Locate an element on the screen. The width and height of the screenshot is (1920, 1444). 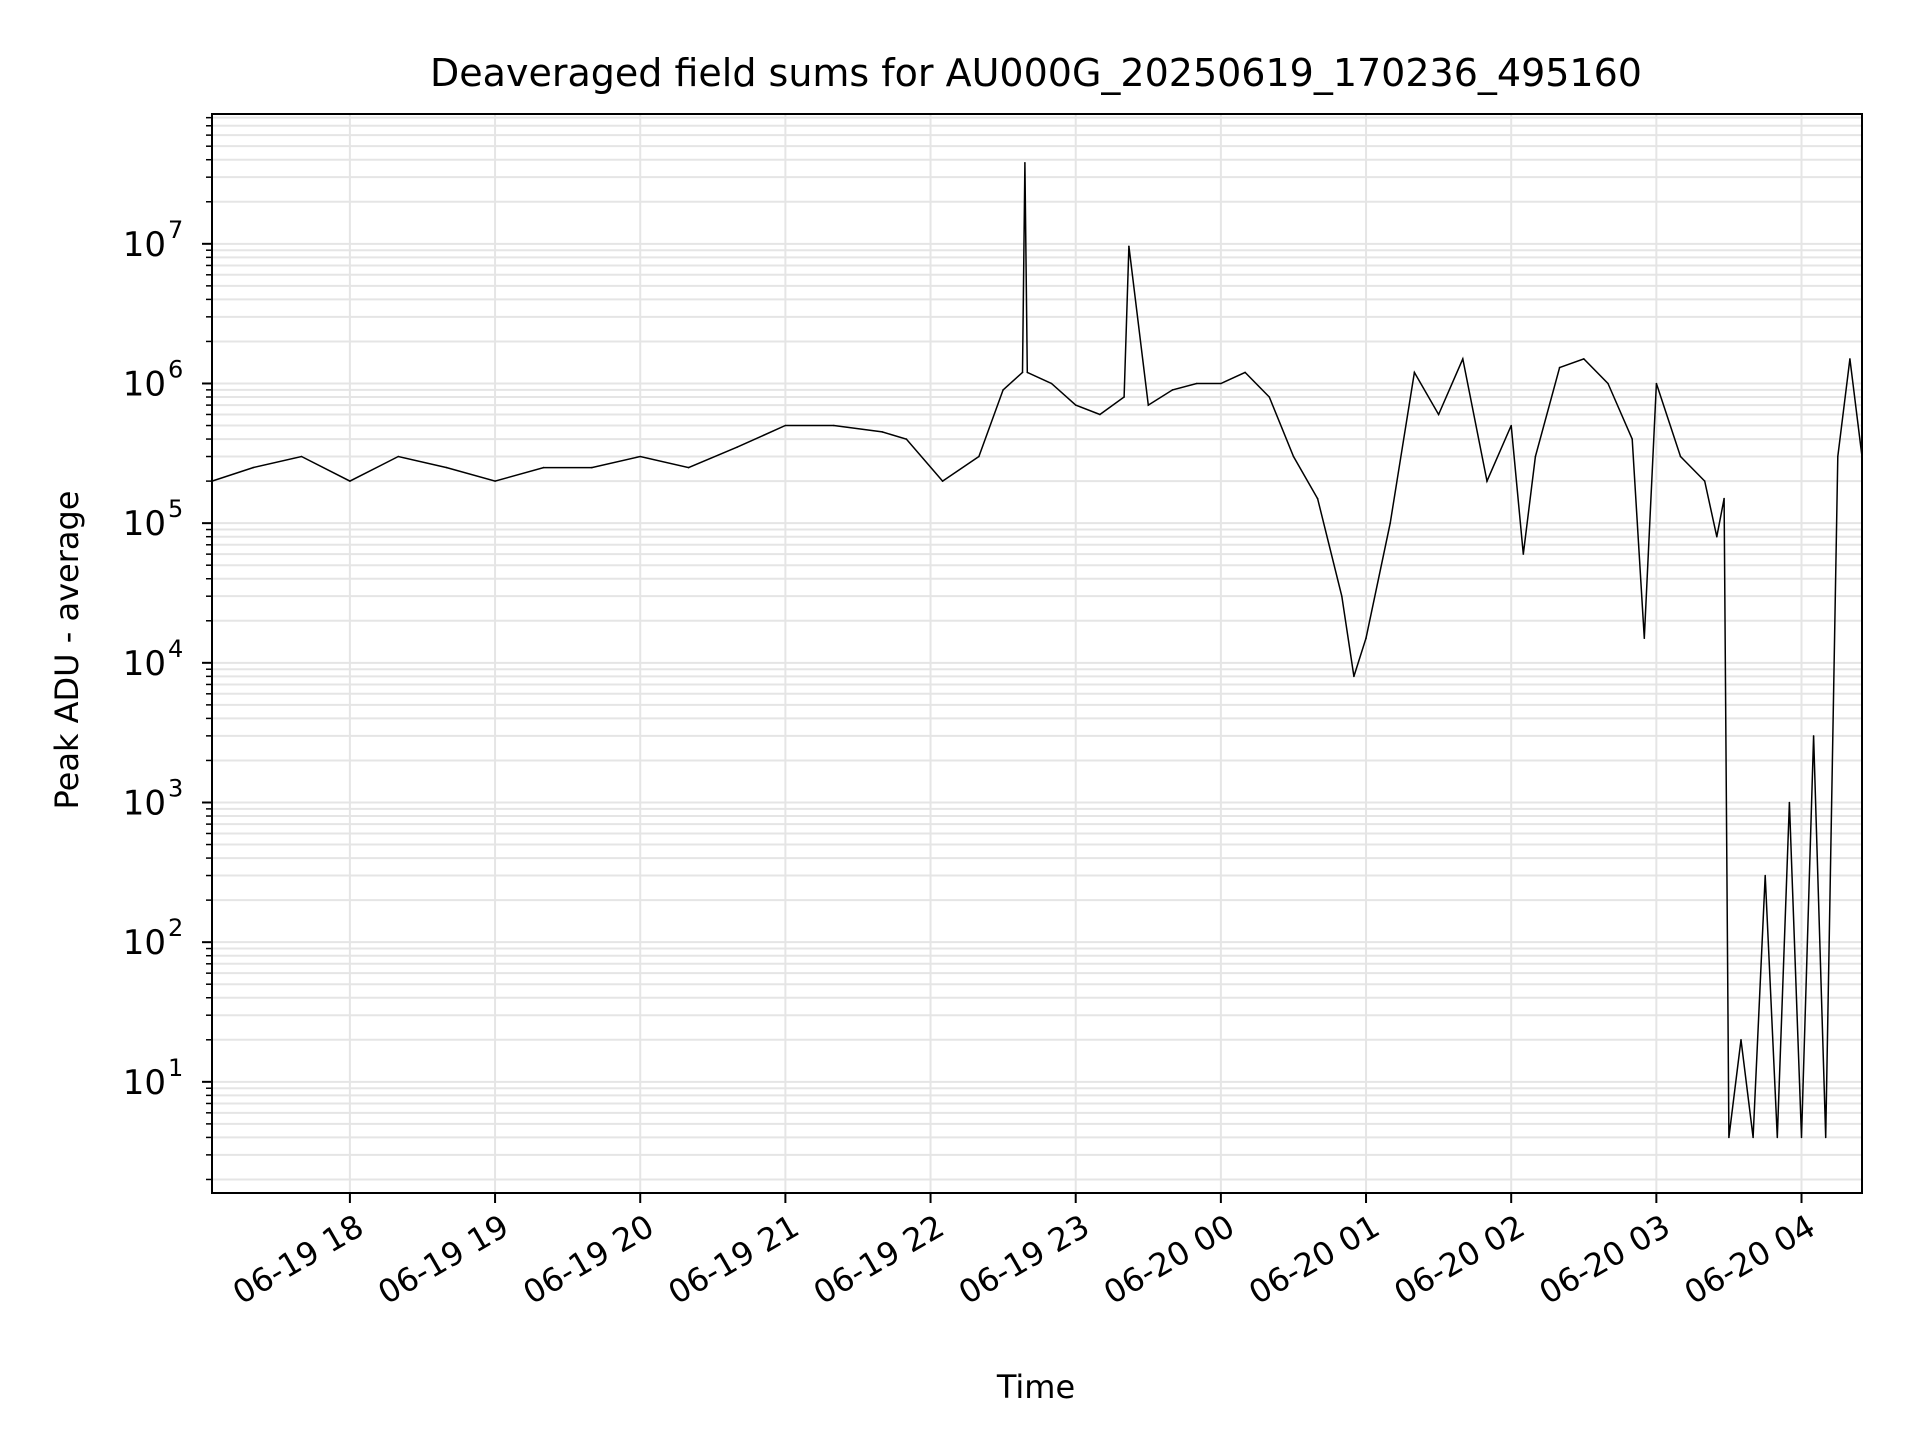
y-tick-label-exponent: 2 is located at coordinates (175, 928).